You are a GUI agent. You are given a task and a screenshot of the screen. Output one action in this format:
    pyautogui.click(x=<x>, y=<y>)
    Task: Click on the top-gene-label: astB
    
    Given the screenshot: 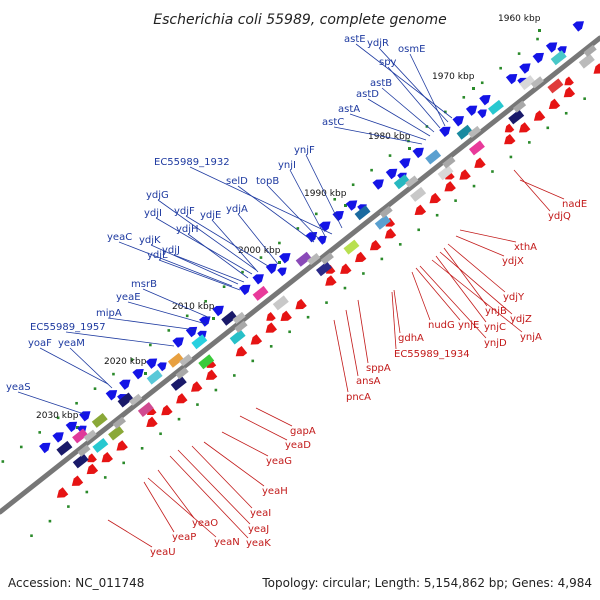 What is the action you would take?
    pyautogui.click(x=381, y=83)
    